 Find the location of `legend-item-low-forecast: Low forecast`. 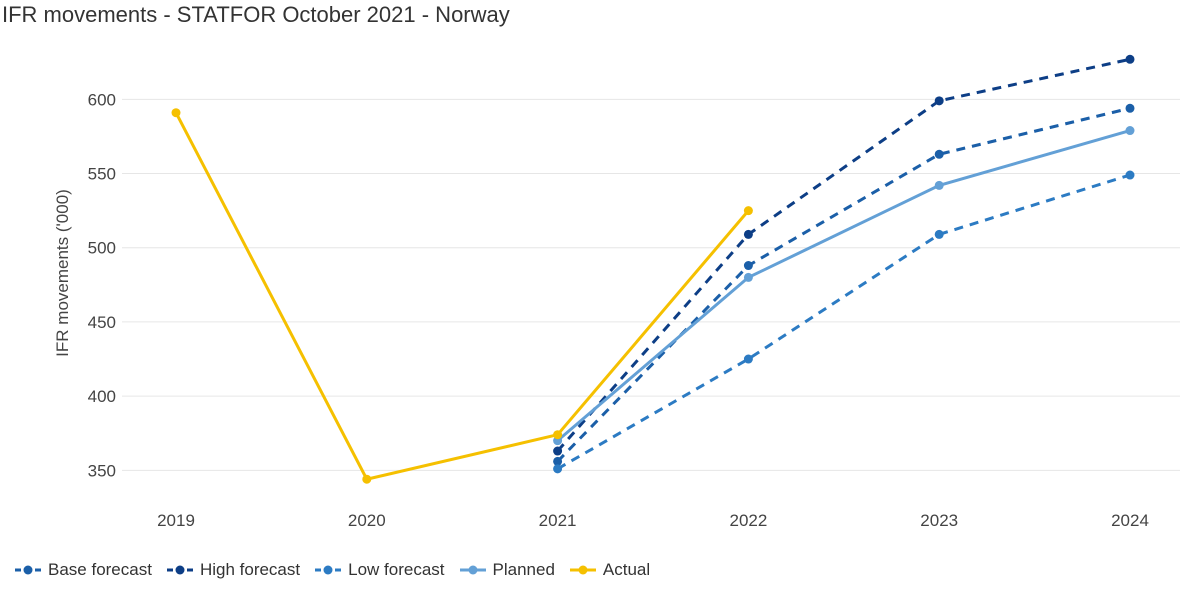

legend-item-low-forecast: Low forecast is located at coordinates (379, 570).